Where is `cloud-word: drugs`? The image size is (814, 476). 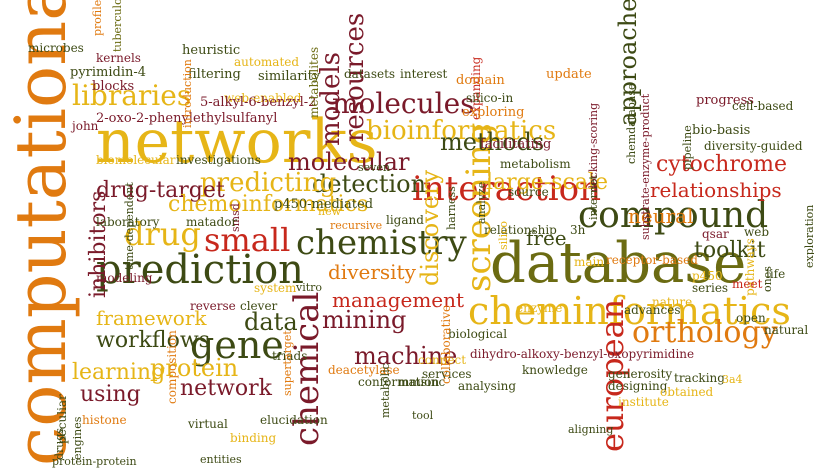 cloud-word: drugs is located at coordinates (59, 443).